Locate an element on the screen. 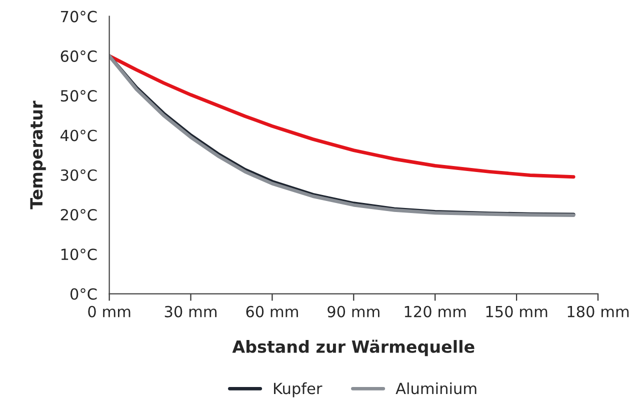 The height and width of the screenshot is (408, 643). y-tick-label: 40°C is located at coordinates (78, 136).